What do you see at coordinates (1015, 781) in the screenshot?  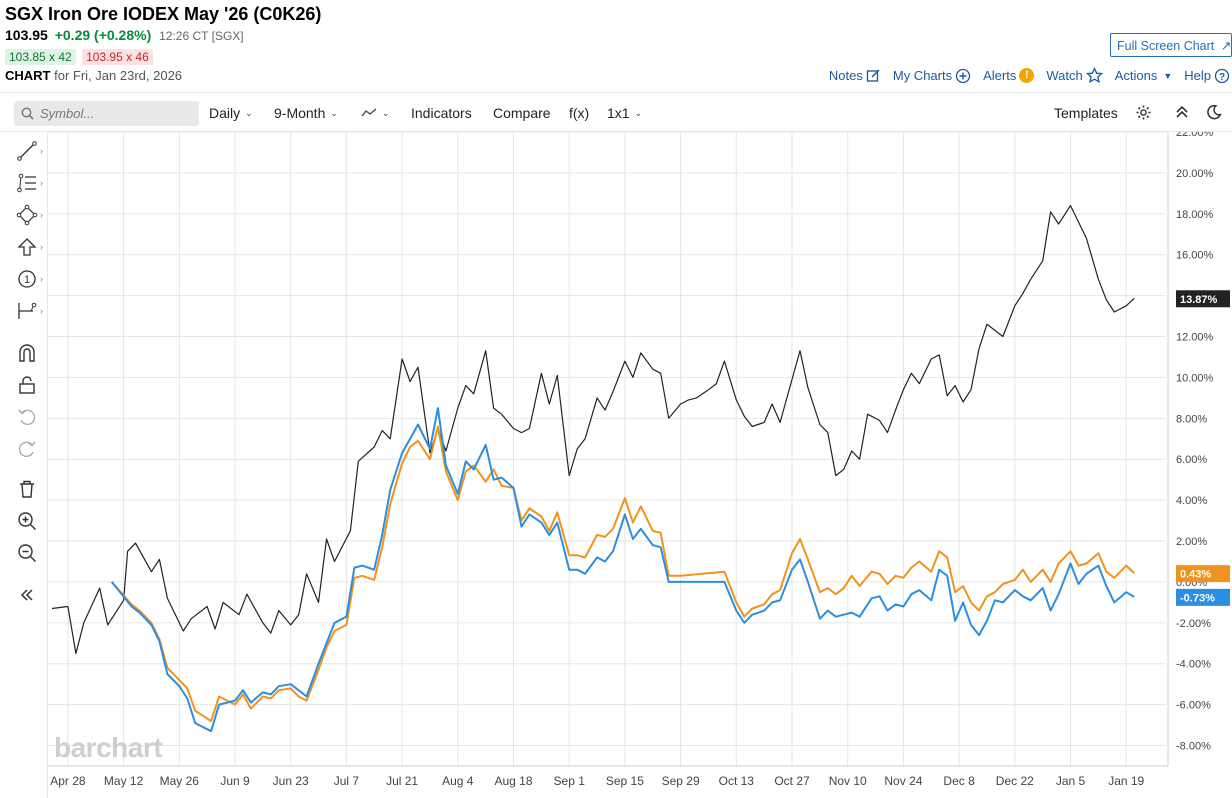 I see `x-tick-label: Dec 22` at bounding box center [1015, 781].